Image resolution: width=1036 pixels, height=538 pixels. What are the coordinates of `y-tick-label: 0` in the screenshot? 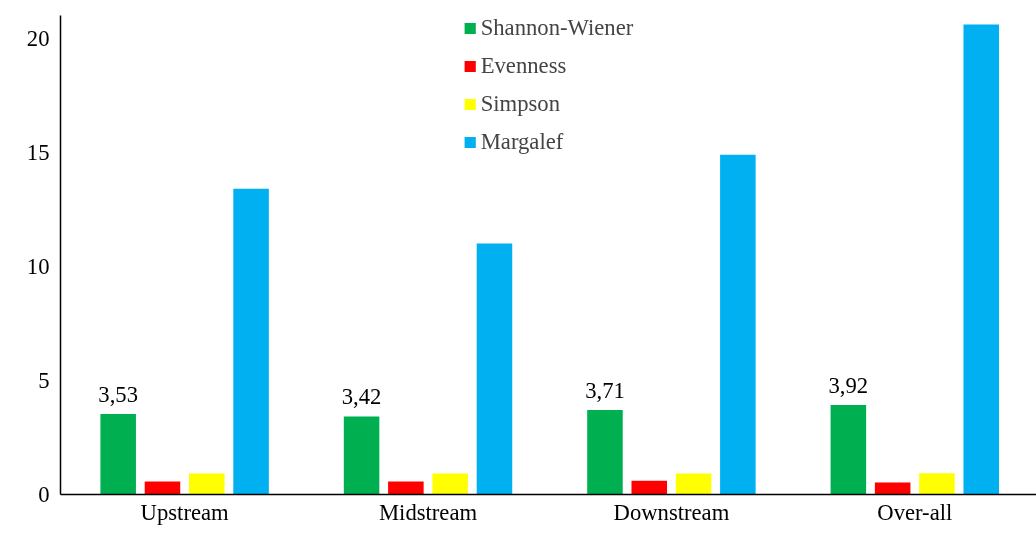 It's located at (44, 494).